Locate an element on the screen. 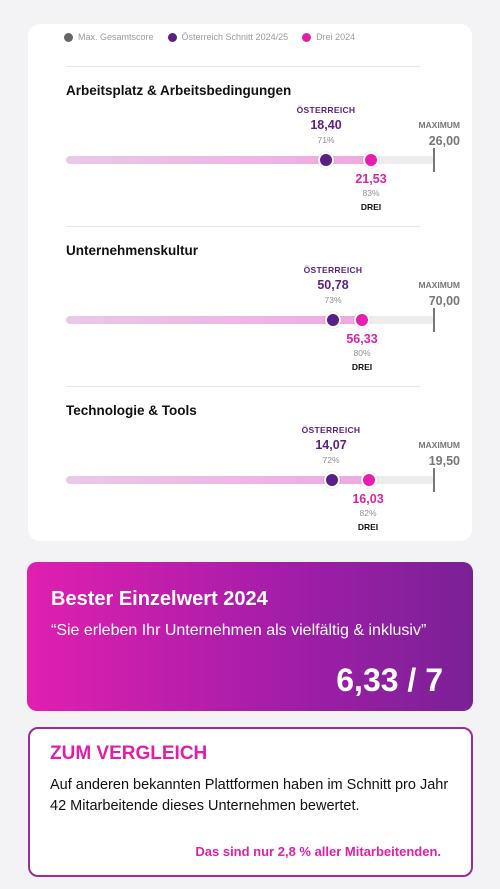  legend-item-drei: Drei 2024 is located at coordinates (328, 37).